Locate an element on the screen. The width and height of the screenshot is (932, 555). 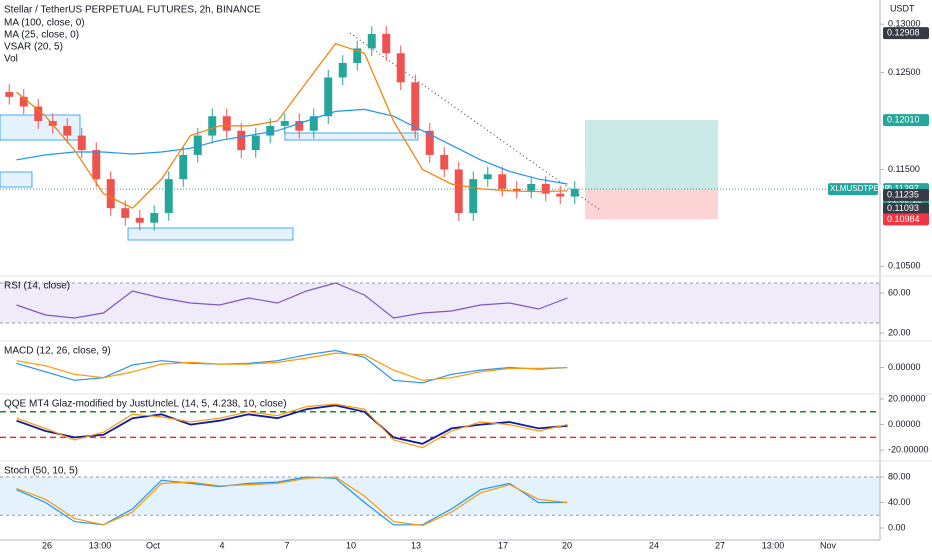
x-tick-label: 7 is located at coordinates (286, 545).